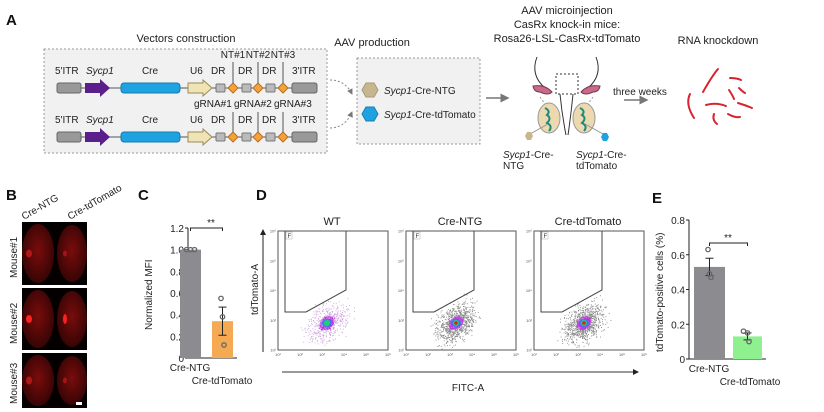 The height and width of the screenshot is (412, 824). Describe the element at coordinates (181, 359) in the screenshot. I see `y-tick-label: 0` at that location.